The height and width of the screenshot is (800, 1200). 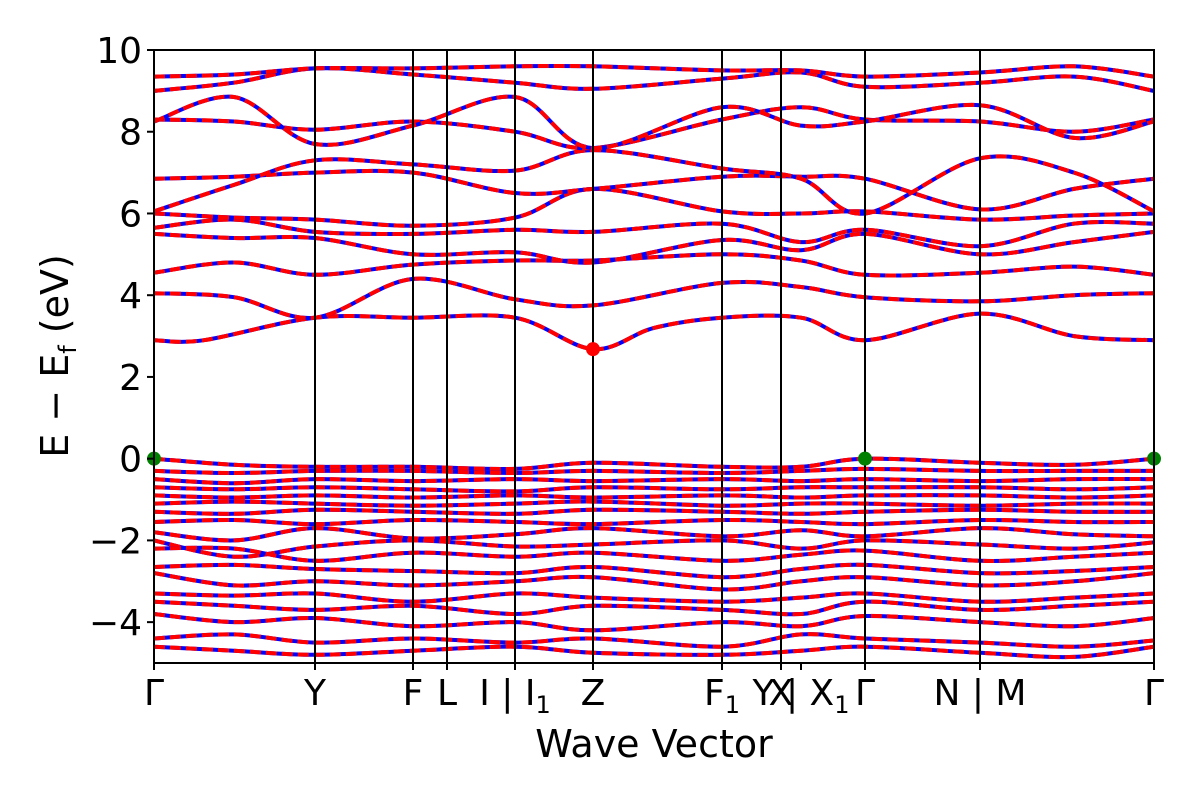 What do you see at coordinates (130, 460) in the screenshot?
I see `y-tick-label: 0` at bounding box center [130, 460].